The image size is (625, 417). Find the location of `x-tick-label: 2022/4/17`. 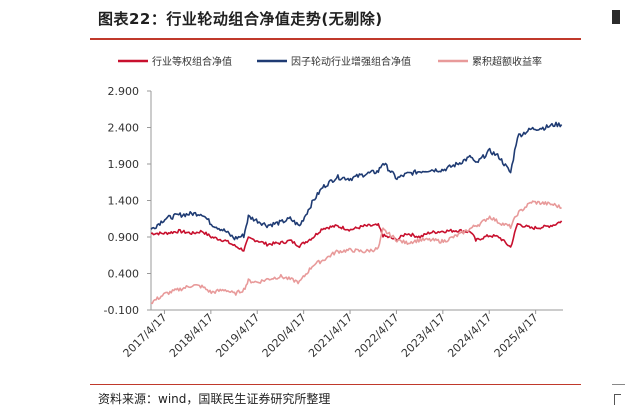

x-tick-label: 2022/4/17 is located at coordinates (376, 335).